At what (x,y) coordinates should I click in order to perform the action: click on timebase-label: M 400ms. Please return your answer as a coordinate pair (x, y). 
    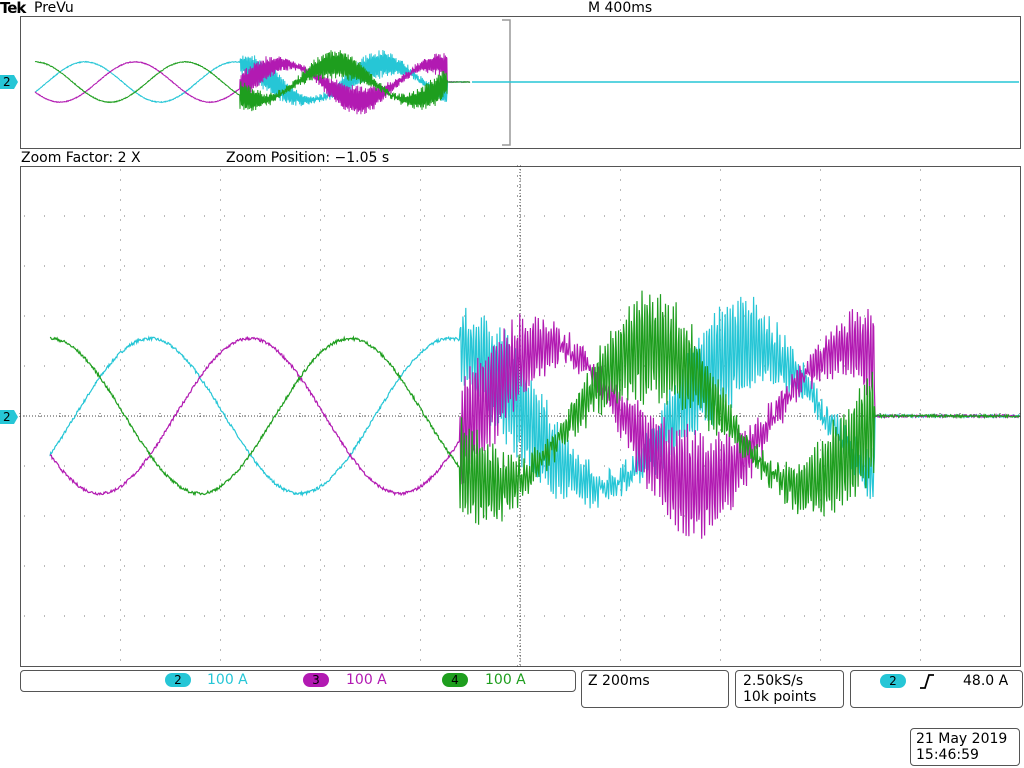
    Looking at the image, I should click on (620, 8).